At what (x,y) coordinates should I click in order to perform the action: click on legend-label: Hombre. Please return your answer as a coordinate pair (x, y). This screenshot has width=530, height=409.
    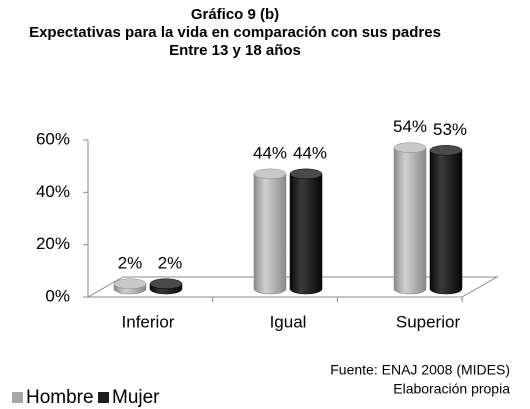
    Looking at the image, I should click on (60, 397).